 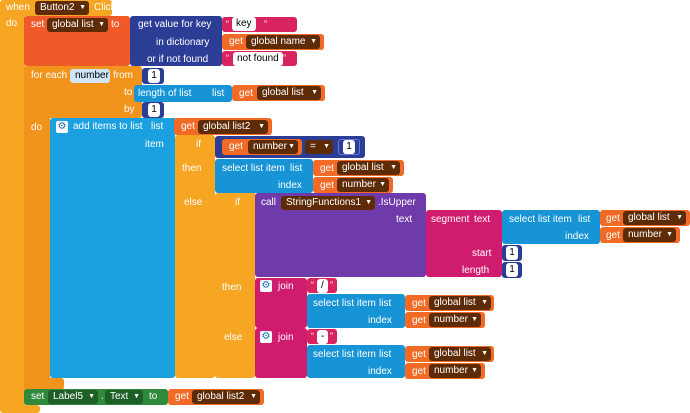 What do you see at coordinates (193, 202) in the screenshot?
I see `else-label: else` at bounding box center [193, 202].